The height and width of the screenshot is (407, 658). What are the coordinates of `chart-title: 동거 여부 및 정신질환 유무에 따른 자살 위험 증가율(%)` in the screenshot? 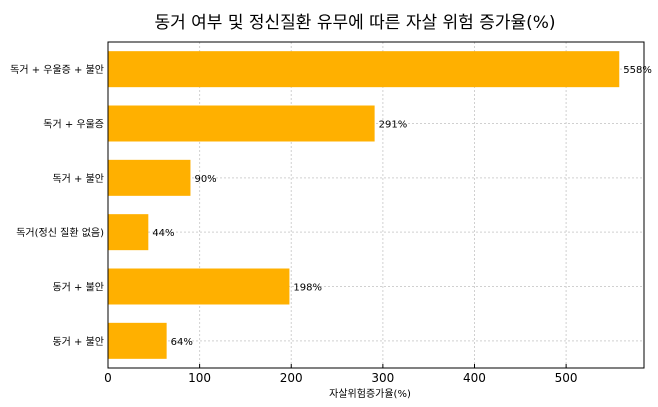 It's located at (354, 23).